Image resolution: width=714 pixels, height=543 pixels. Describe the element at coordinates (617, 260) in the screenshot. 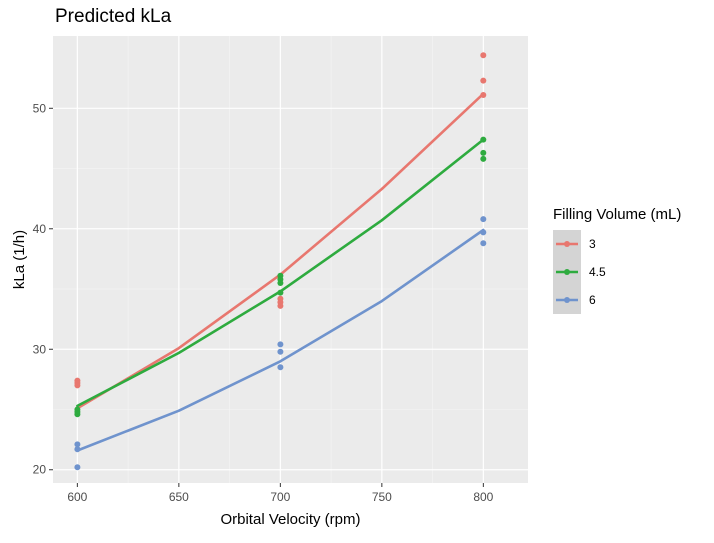

I see `legend: Filling Volume (mL) 3 4.5 6` at that location.